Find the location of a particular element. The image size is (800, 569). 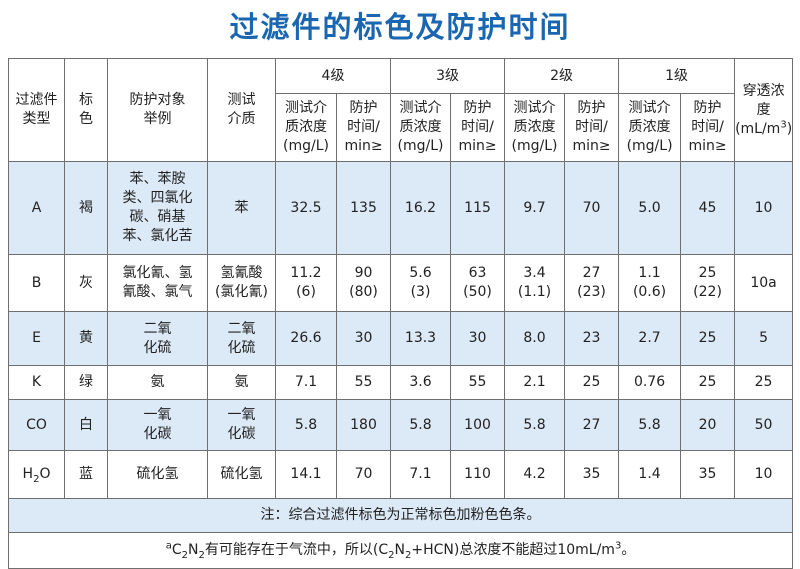

table-row: H2O 蓝硫化氢 硫化氢 14.1 70 7.1 110 4.2 35 1.4 35 10 is located at coordinates (401, 474).